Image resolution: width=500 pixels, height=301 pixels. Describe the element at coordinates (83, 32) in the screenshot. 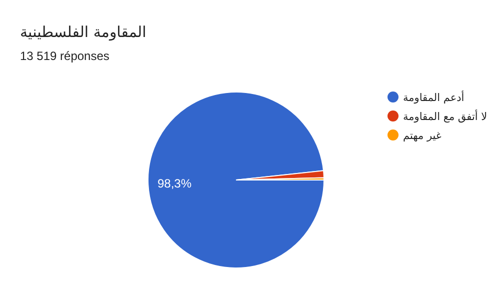

I see `title: المقاومة الفلسطينية` at that location.